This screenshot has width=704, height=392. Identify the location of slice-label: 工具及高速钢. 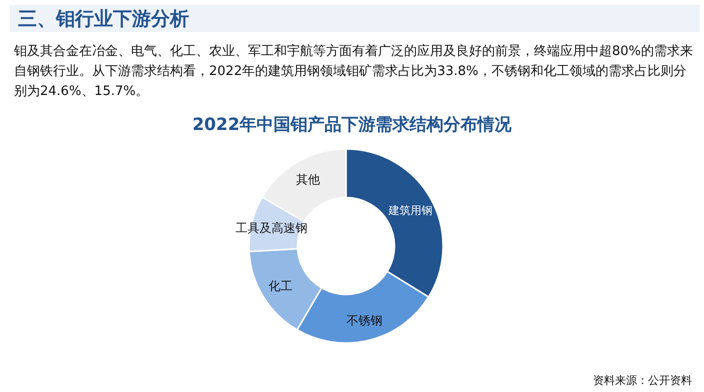
(271, 228).